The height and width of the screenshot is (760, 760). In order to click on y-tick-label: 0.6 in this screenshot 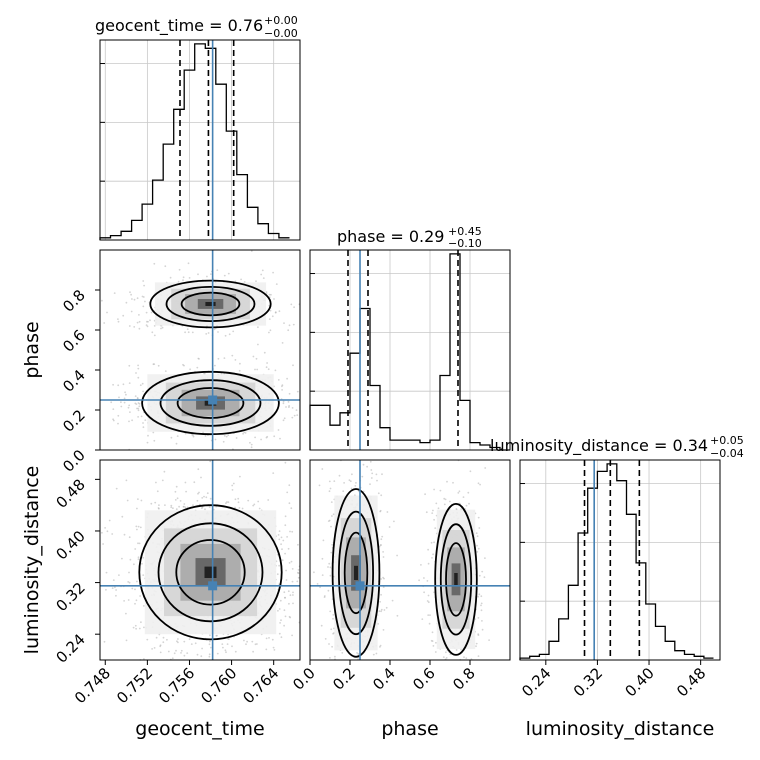, I will do `click(74, 341)`.